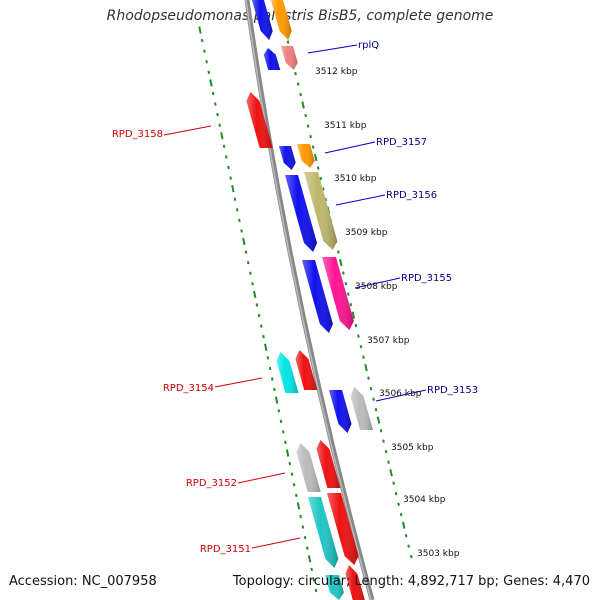  Describe the element at coordinates (401, 142) in the screenshot. I see `gene-label-rpd3157: RPD_3157` at that location.